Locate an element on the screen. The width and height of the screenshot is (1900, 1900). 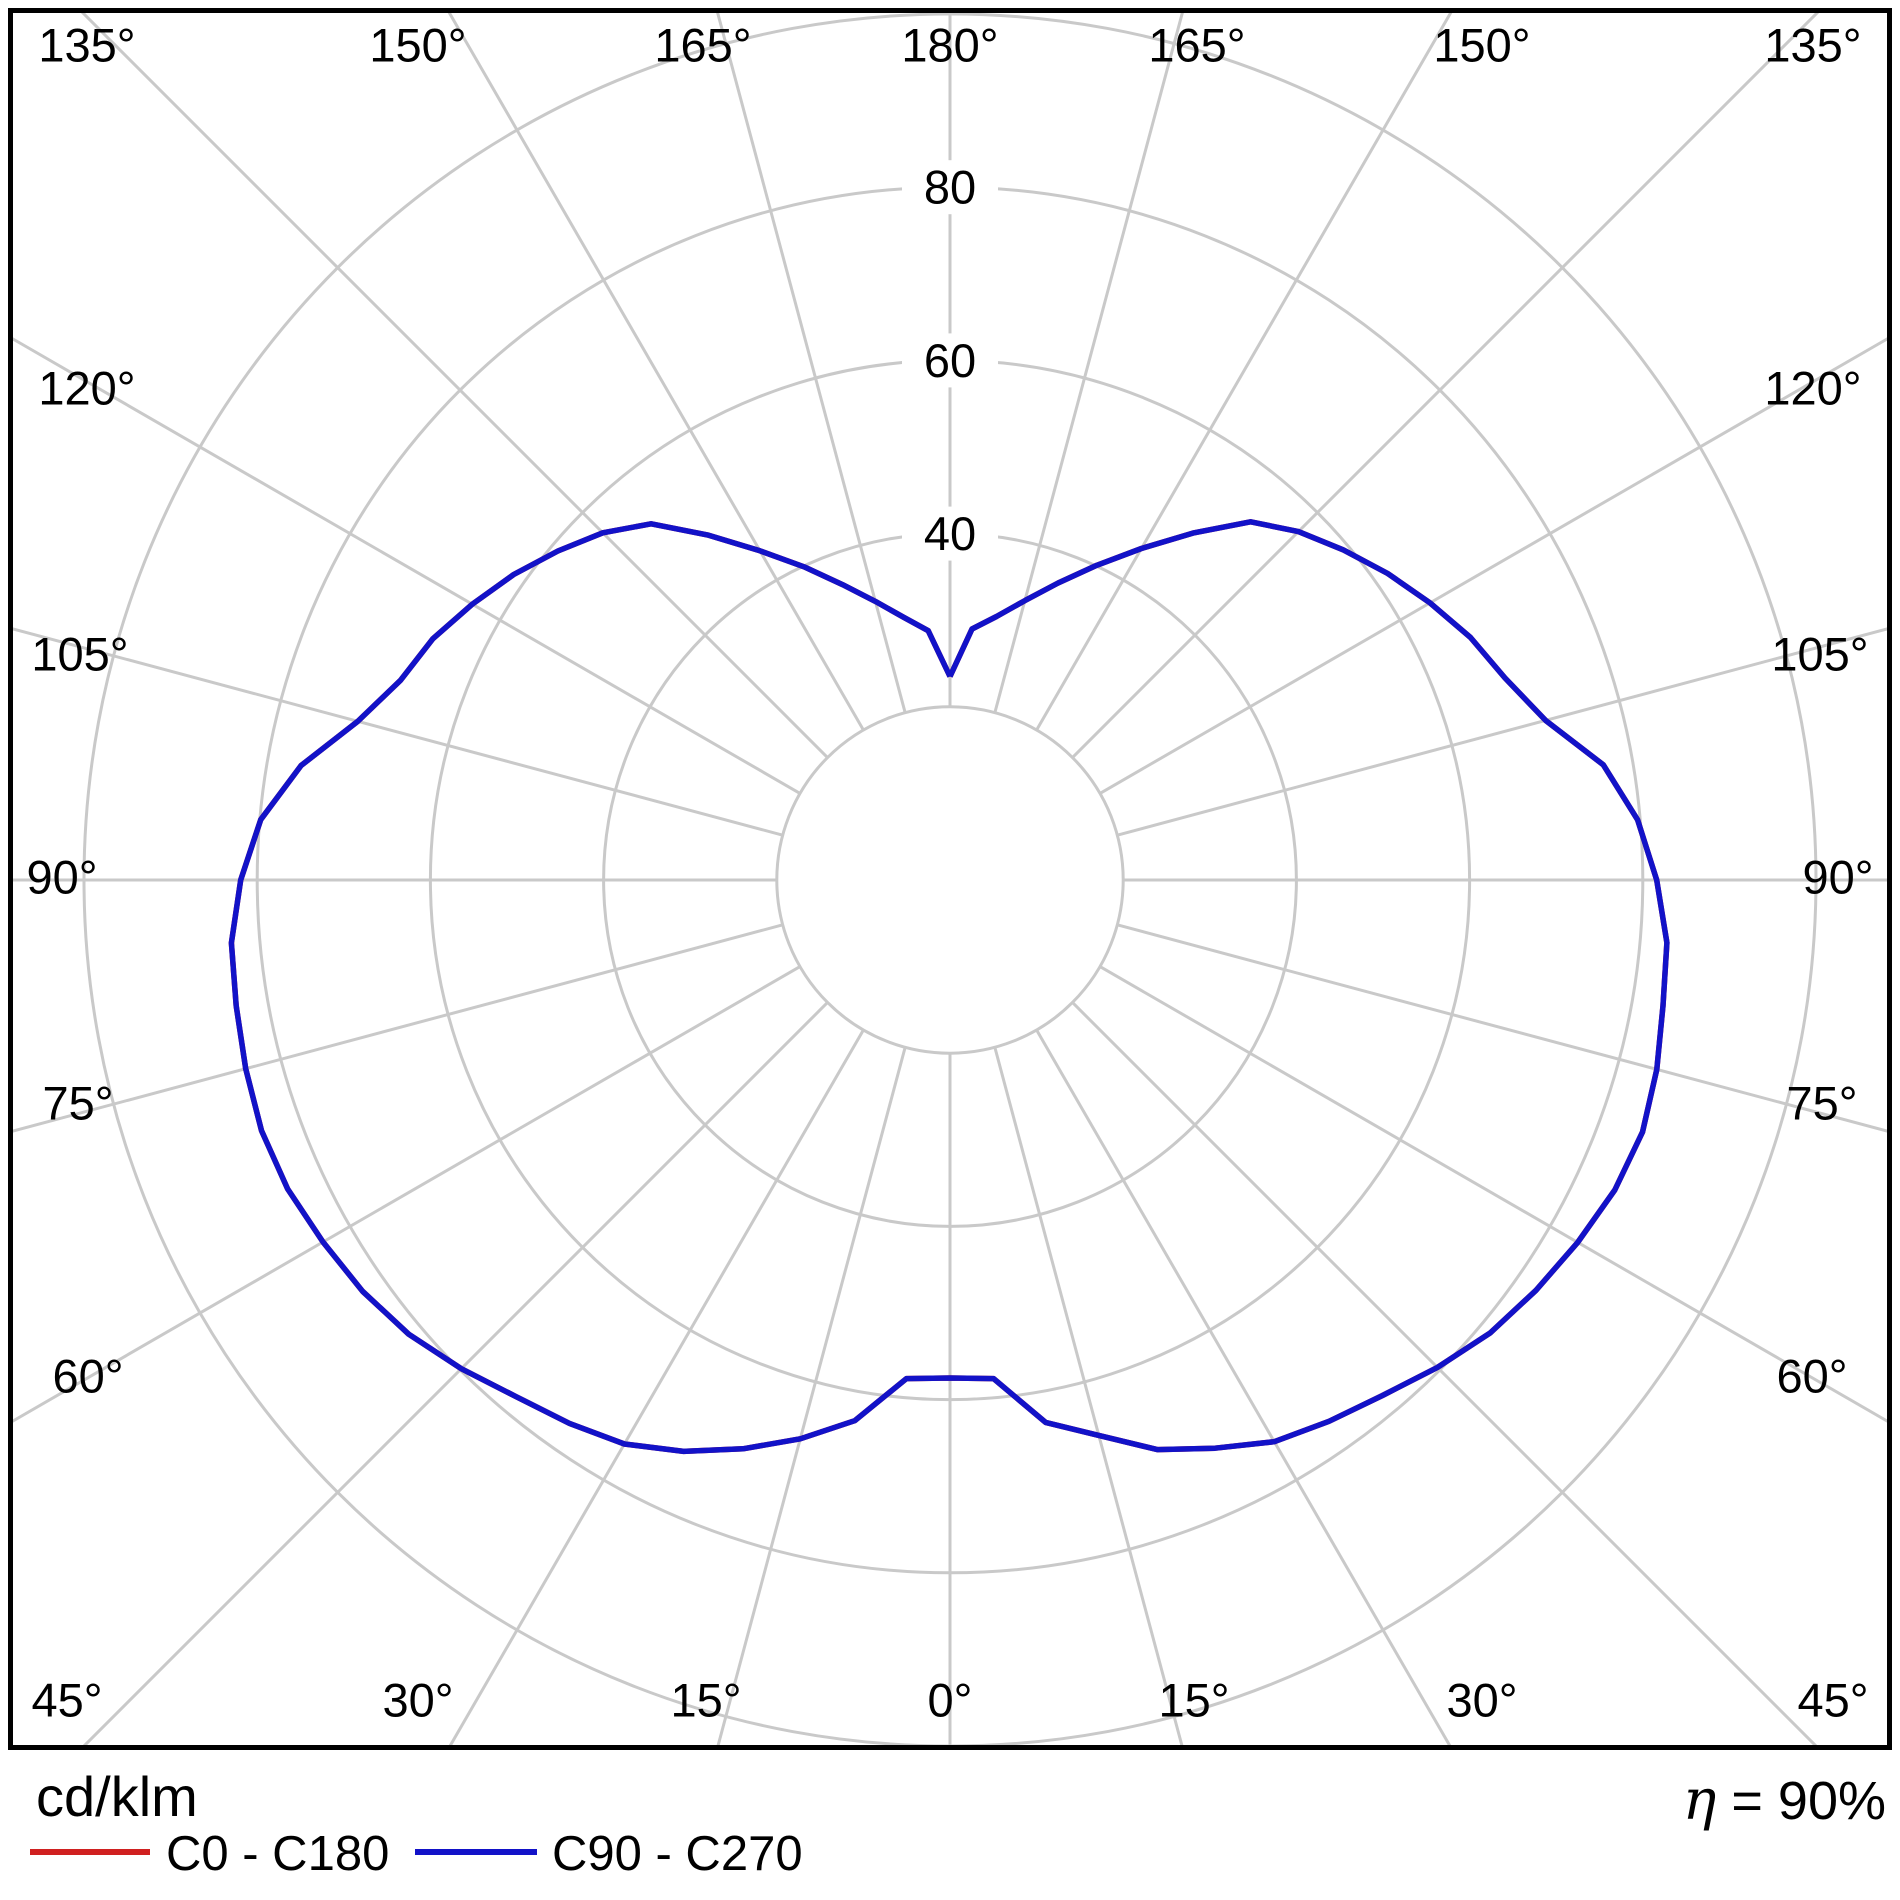
angle-label-4: 165° is located at coordinates (1196, 45).